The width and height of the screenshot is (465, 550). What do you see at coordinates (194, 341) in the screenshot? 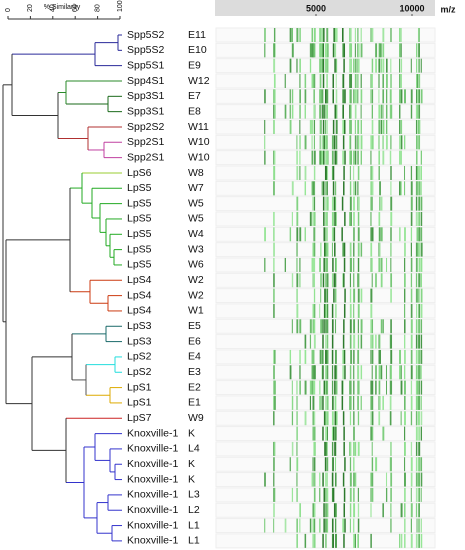
I see `isolate-code: E6` at bounding box center [194, 341].